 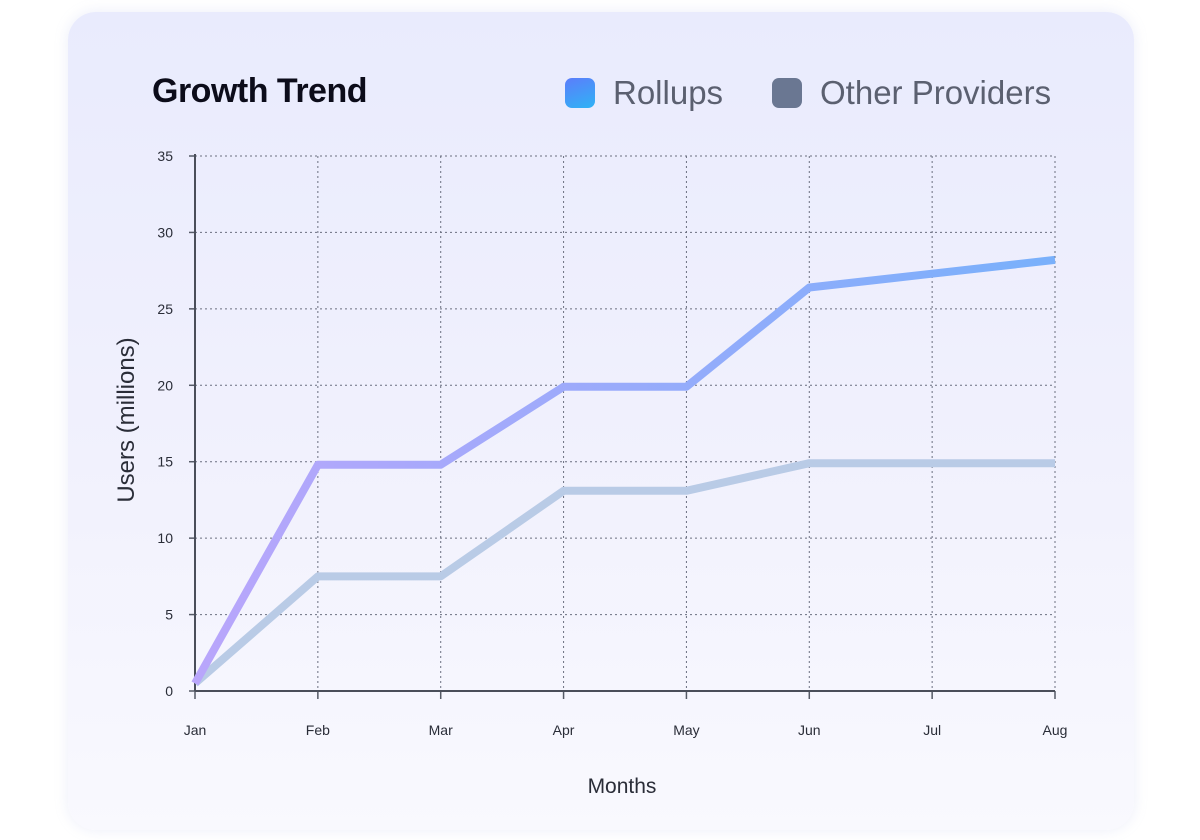 What do you see at coordinates (809, 730) in the screenshot?
I see `x-tick-label-jun: Jun` at bounding box center [809, 730].